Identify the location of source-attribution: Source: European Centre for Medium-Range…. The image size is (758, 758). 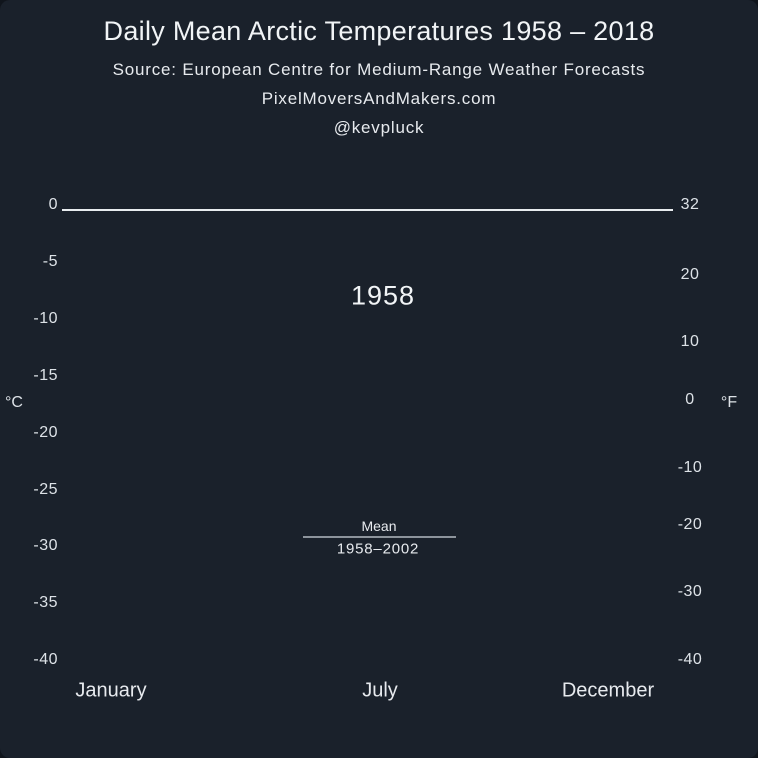
(379, 69).